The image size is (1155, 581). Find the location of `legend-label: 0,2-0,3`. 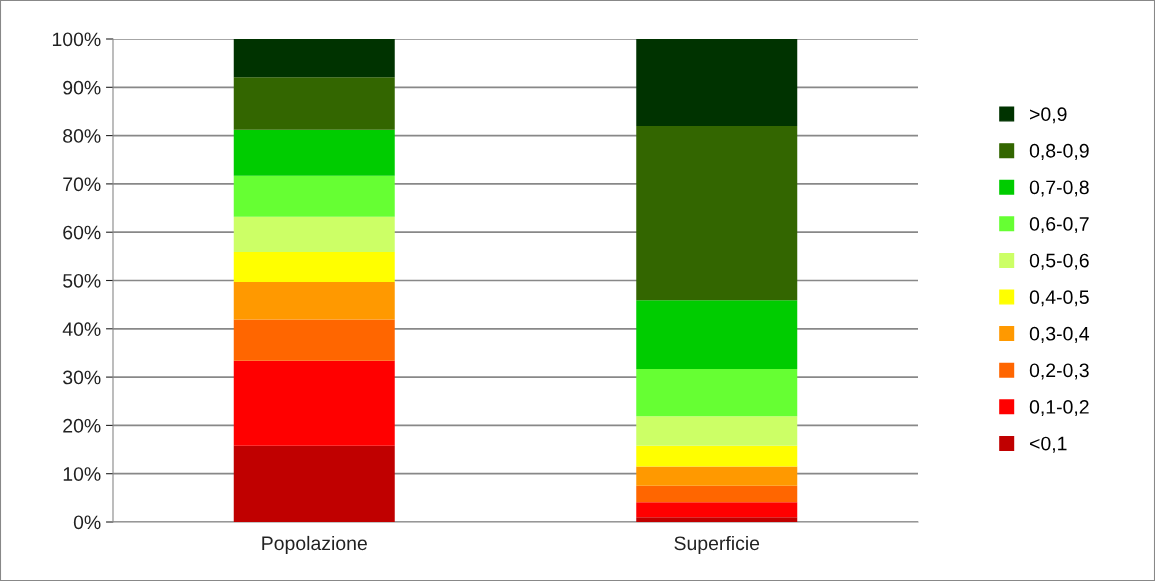

legend-label: 0,2-0,3 is located at coordinates (1059, 371).